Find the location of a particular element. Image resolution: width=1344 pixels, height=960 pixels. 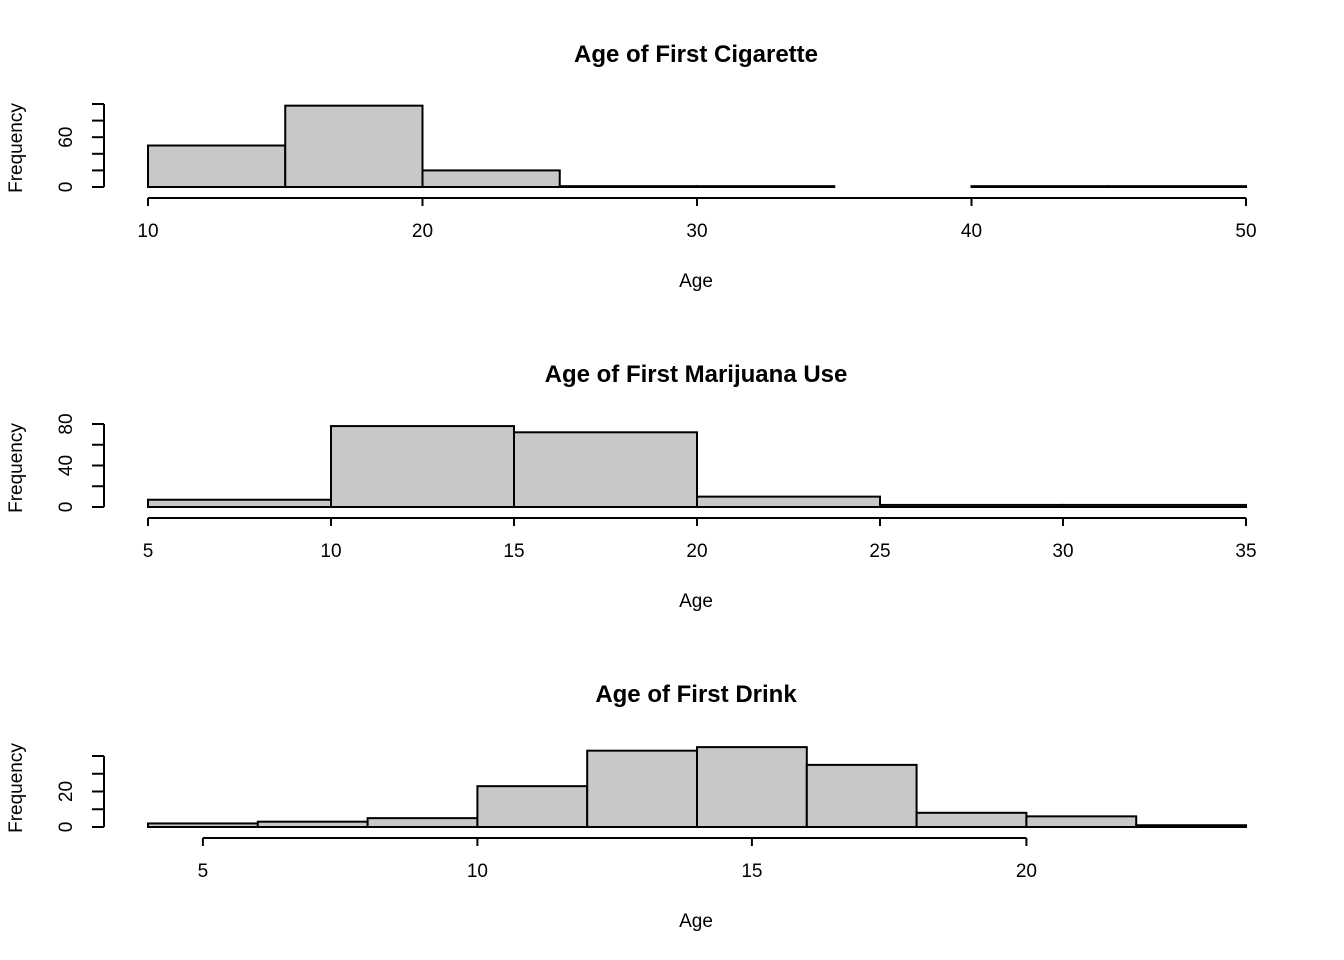

x-tick-label: 25 is located at coordinates (879, 551).